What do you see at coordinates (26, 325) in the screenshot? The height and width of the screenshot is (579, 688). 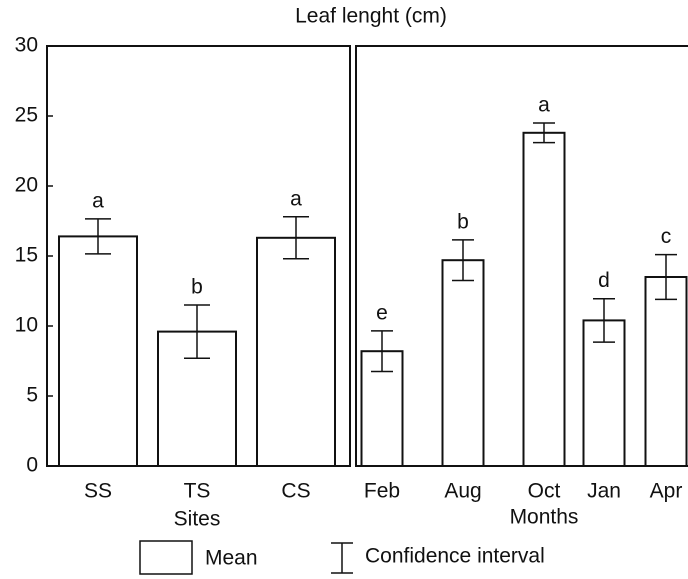 I see `y-tick-label: 10` at bounding box center [26, 325].